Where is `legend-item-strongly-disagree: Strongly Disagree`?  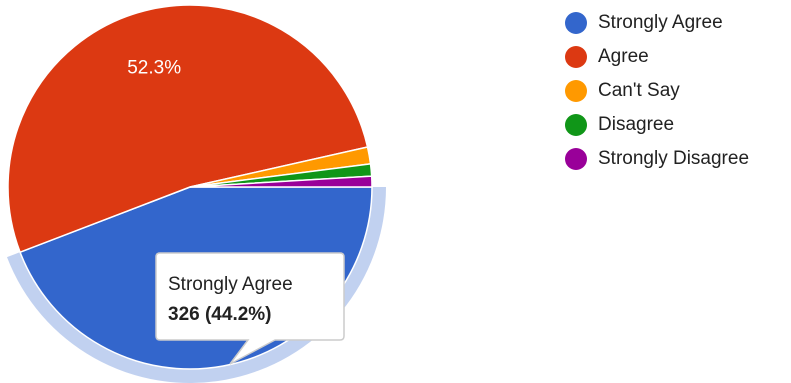
legend-item-strongly-disagree: Strongly Disagree is located at coordinates (657, 159).